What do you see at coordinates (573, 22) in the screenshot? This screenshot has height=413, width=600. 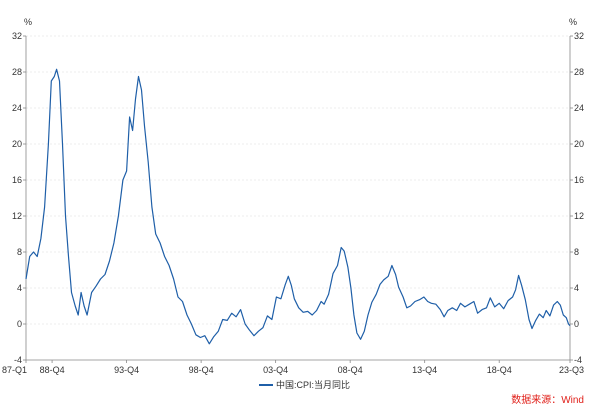 I see `right-unit-label: %` at bounding box center [573, 22].